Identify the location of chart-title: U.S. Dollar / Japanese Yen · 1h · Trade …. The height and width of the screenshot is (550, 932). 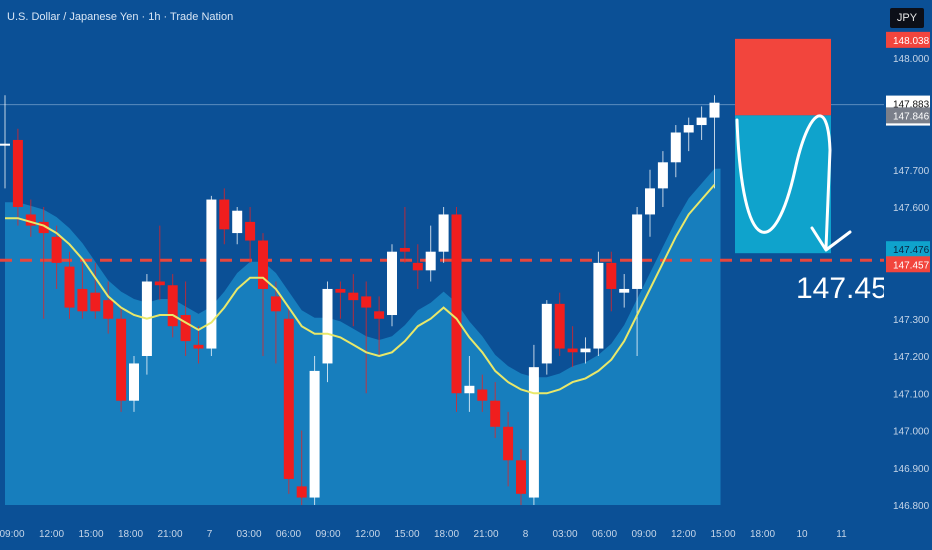
(120, 17).